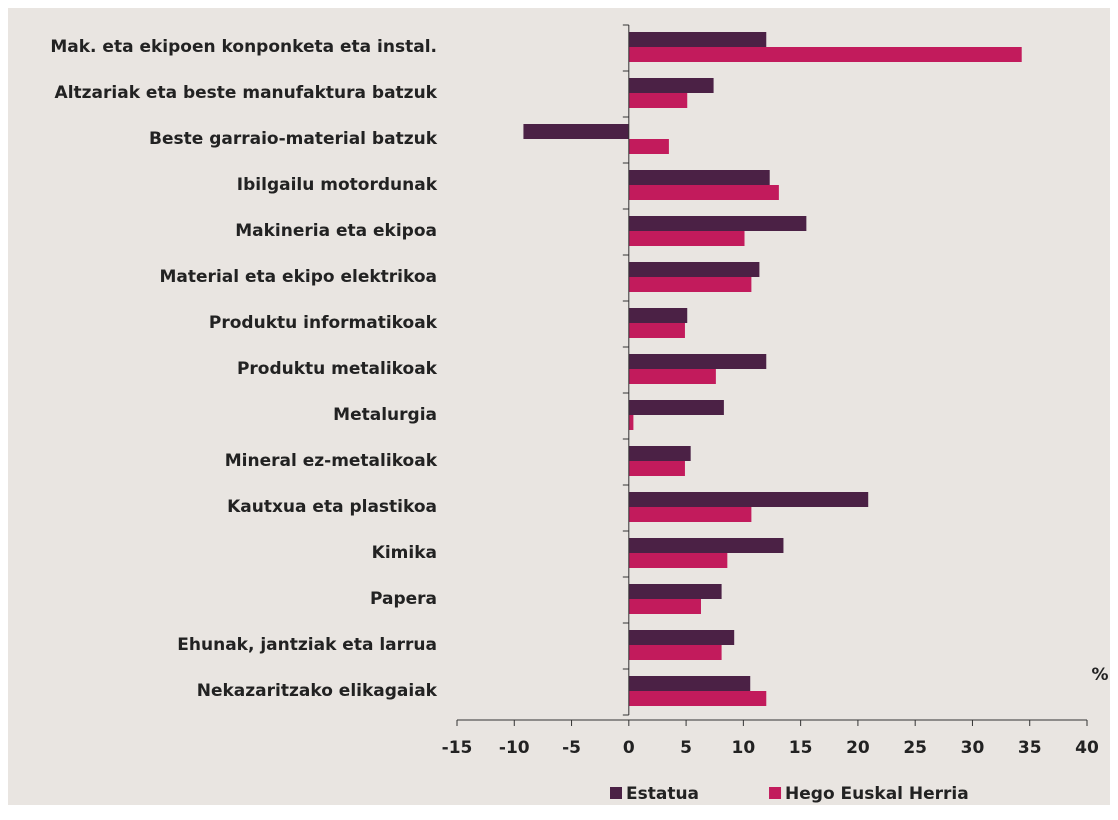  I want to click on legend-label: Estatua, so click(662, 794).